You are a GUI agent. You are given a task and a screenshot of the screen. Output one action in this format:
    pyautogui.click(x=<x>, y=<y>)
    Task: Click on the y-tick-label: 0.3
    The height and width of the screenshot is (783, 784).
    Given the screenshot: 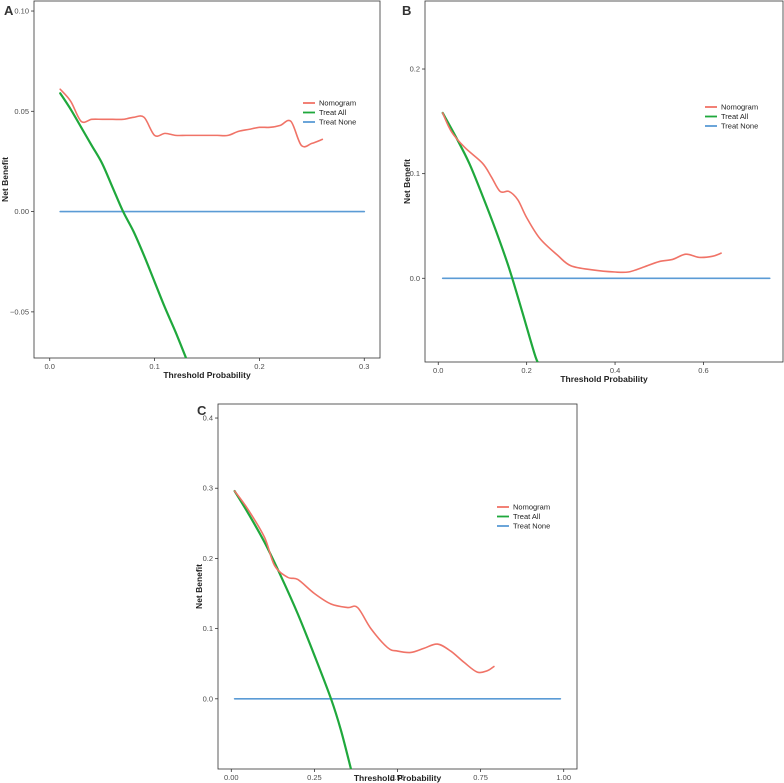 What is the action you would take?
    pyautogui.click(x=208, y=488)
    